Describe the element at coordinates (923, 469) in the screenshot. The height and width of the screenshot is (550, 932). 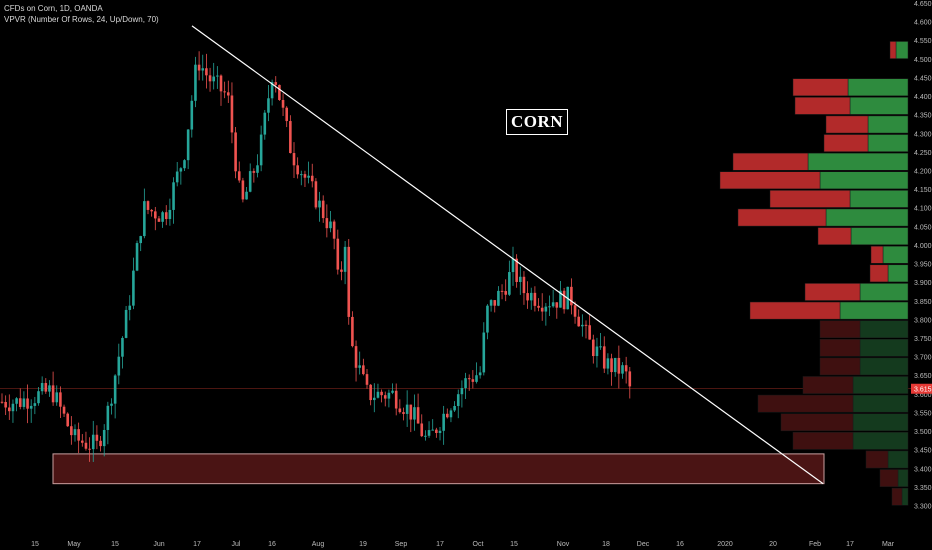
I see `y-tick-label: 3.400` at that location.